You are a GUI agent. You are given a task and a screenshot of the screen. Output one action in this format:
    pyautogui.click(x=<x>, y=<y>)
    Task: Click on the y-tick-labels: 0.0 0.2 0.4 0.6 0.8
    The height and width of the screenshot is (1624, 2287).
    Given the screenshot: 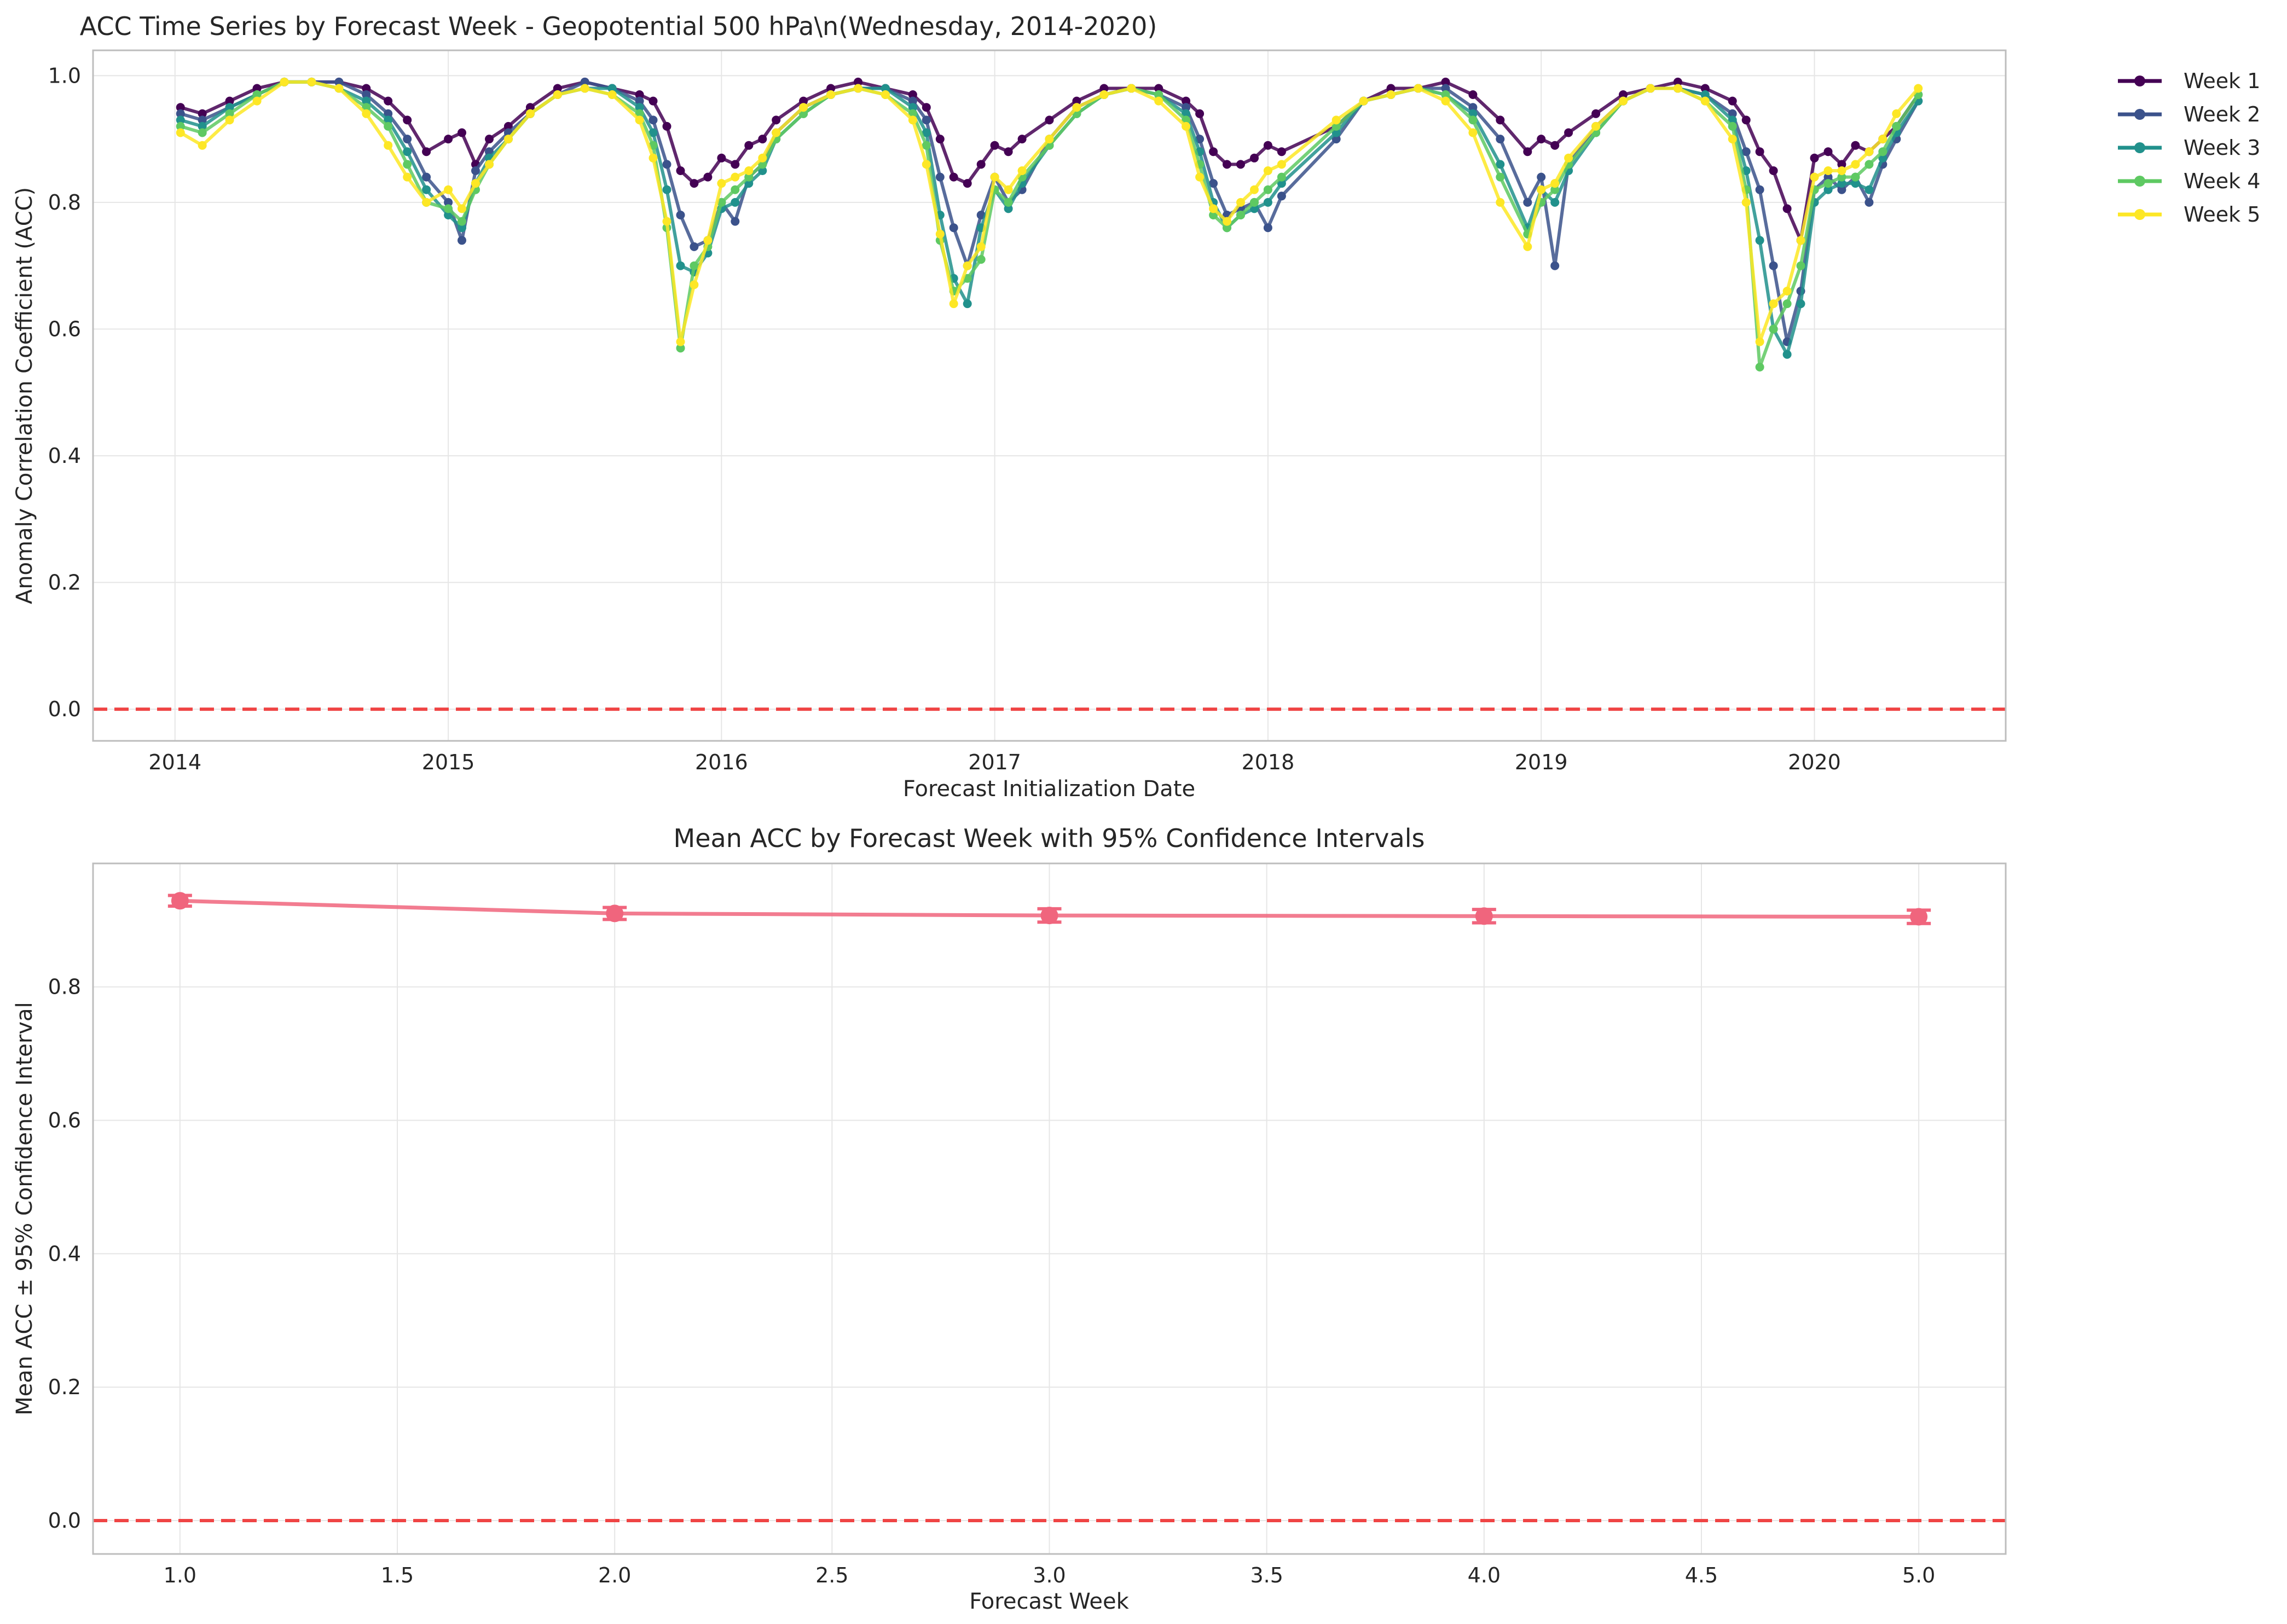 What is the action you would take?
    pyautogui.click(x=64, y=1254)
    